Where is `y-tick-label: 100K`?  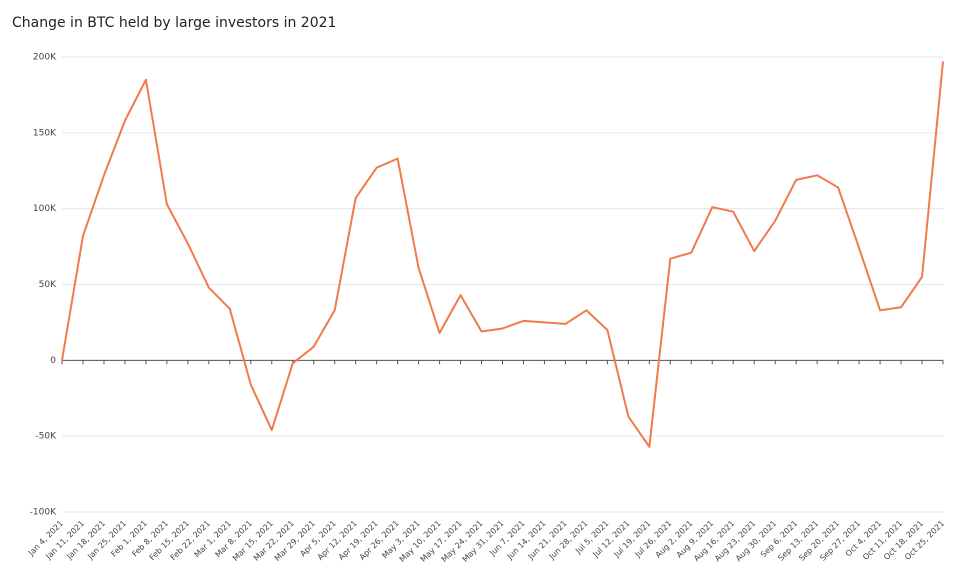
y-tick-label: 100K is located at coordinates (45, 209).